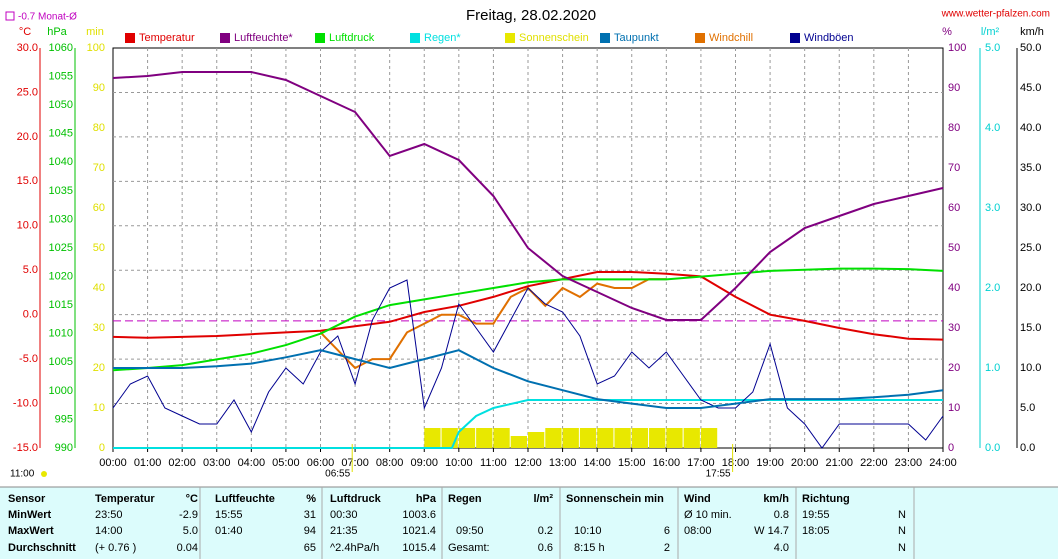 Image resolution: width=1058 pixels, height=559 pixels. Describe the element at coordinates (528, 463) in the screenshot. I see `x-tick-label: 12:00` at that location.